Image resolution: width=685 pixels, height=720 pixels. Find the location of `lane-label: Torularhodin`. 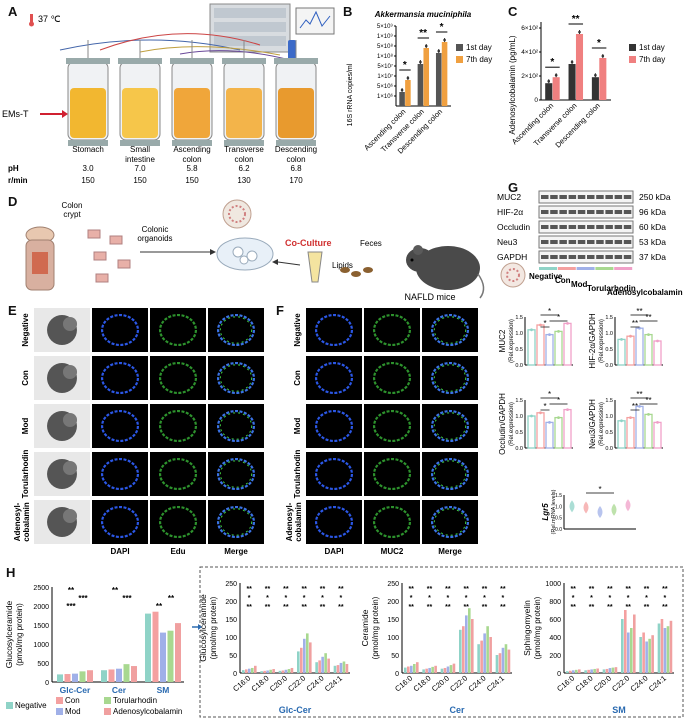

lane-label: Torularhodin is located at coordinates (611, 288).